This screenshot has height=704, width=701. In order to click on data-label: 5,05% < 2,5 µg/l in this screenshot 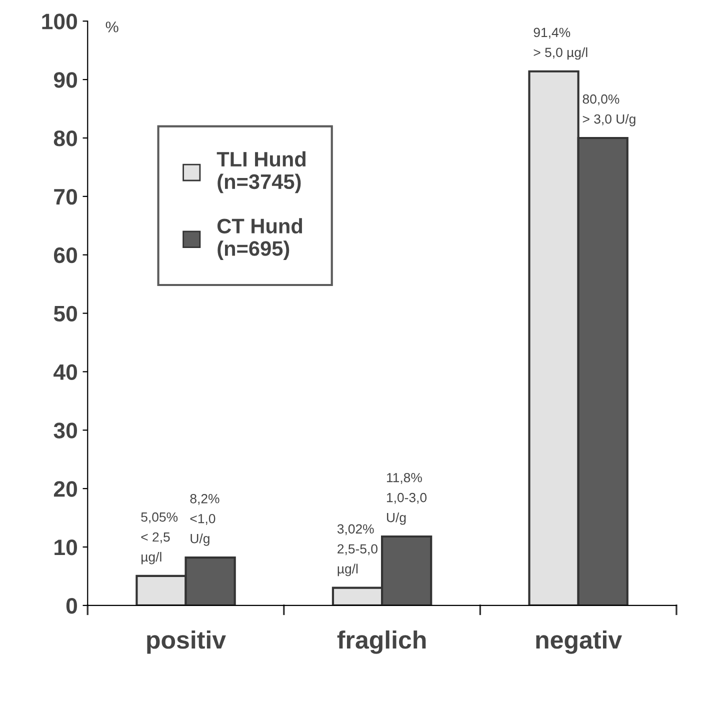, I will do `click(159, 538)`.